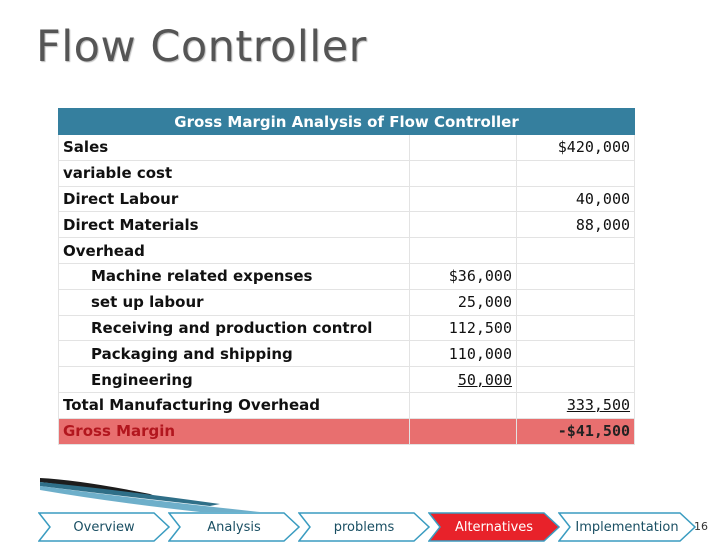  What do you see at coordinates (201, 47) in the screenshot?
I see `slide-title: Flow Controller` at bounding box center [201, 47].